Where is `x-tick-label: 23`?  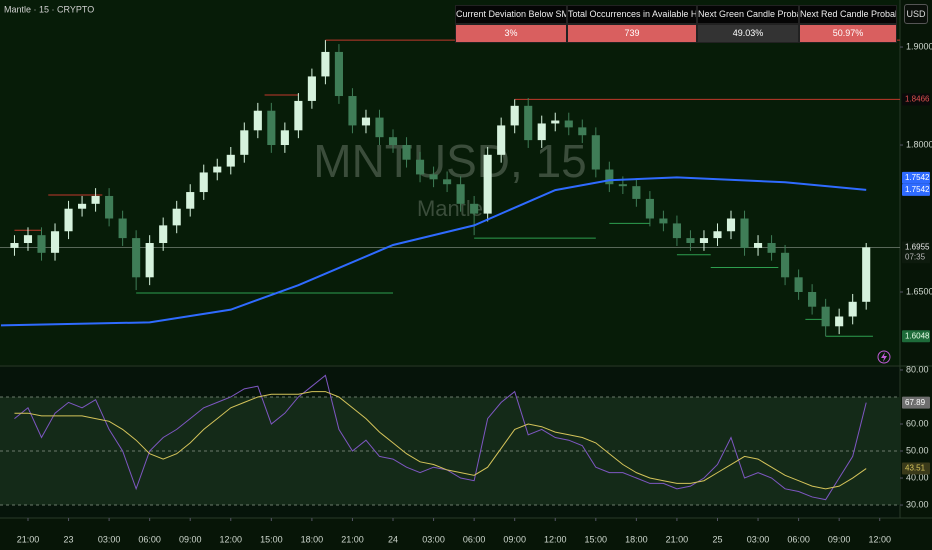
x-tick-label: 23 is located at coordinates (69, 539).